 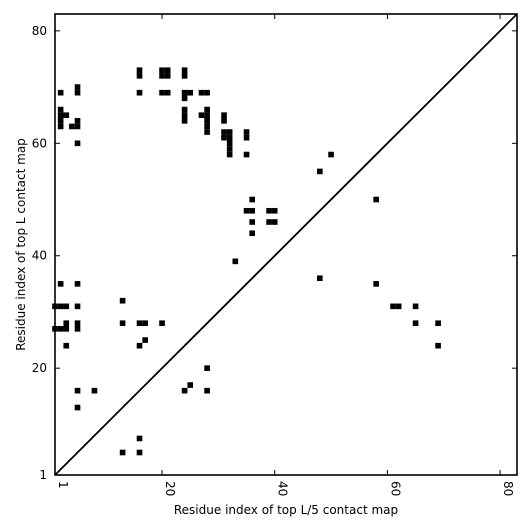 What do you see at coordinates (508, 488) in the screenshot?
I see `x-tick-label: 80` at bounding box center [508, 488].